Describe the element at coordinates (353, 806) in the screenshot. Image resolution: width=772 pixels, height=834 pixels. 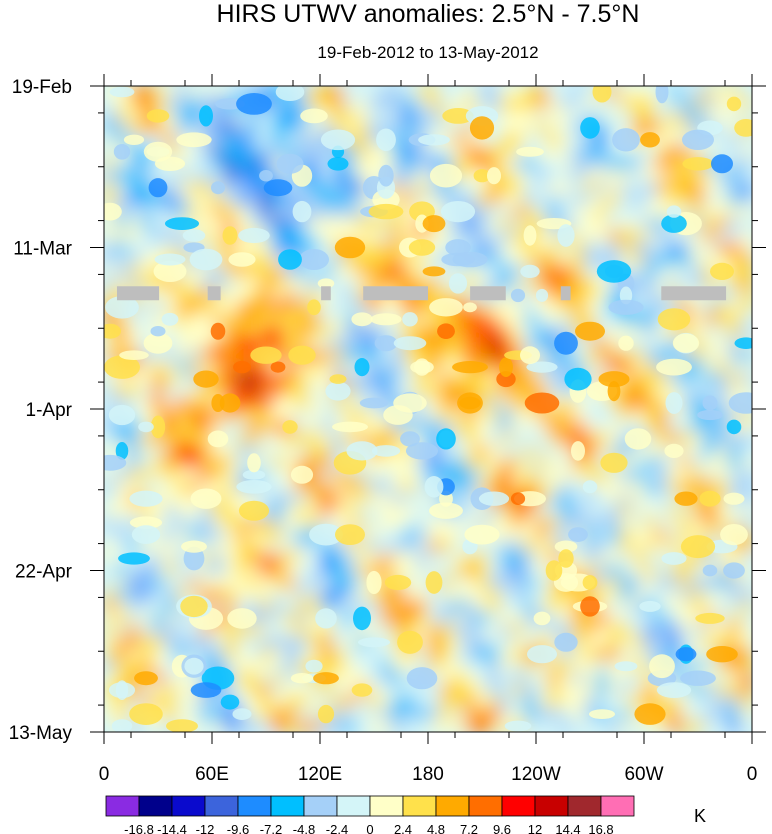
I see `colorbar-swatch` at that location.